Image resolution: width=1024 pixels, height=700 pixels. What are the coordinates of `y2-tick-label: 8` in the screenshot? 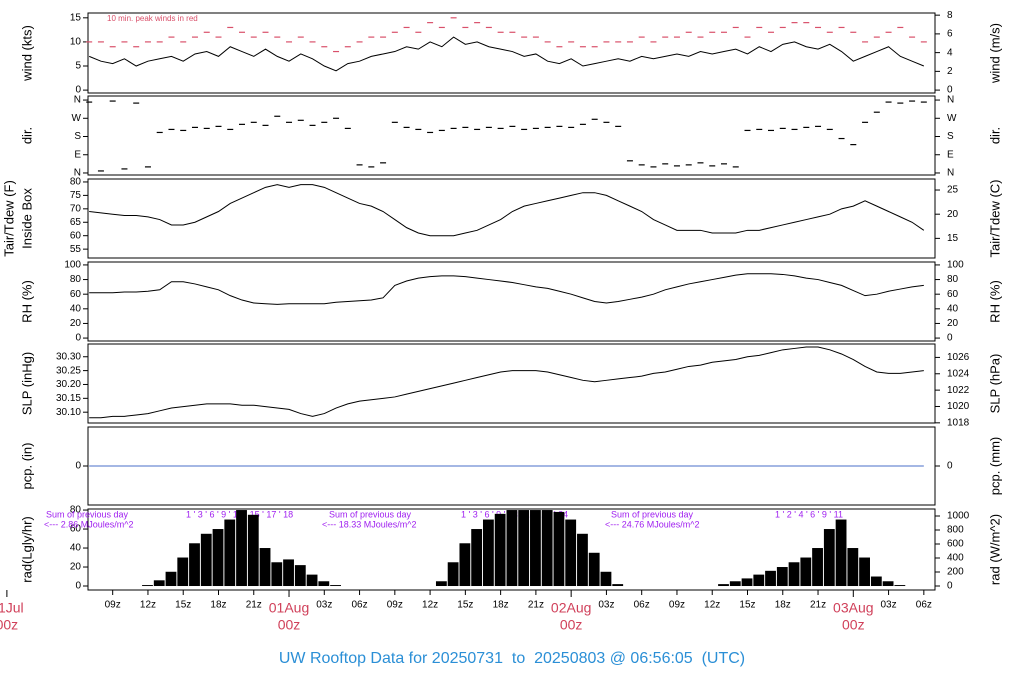 It's located at (950, 15).